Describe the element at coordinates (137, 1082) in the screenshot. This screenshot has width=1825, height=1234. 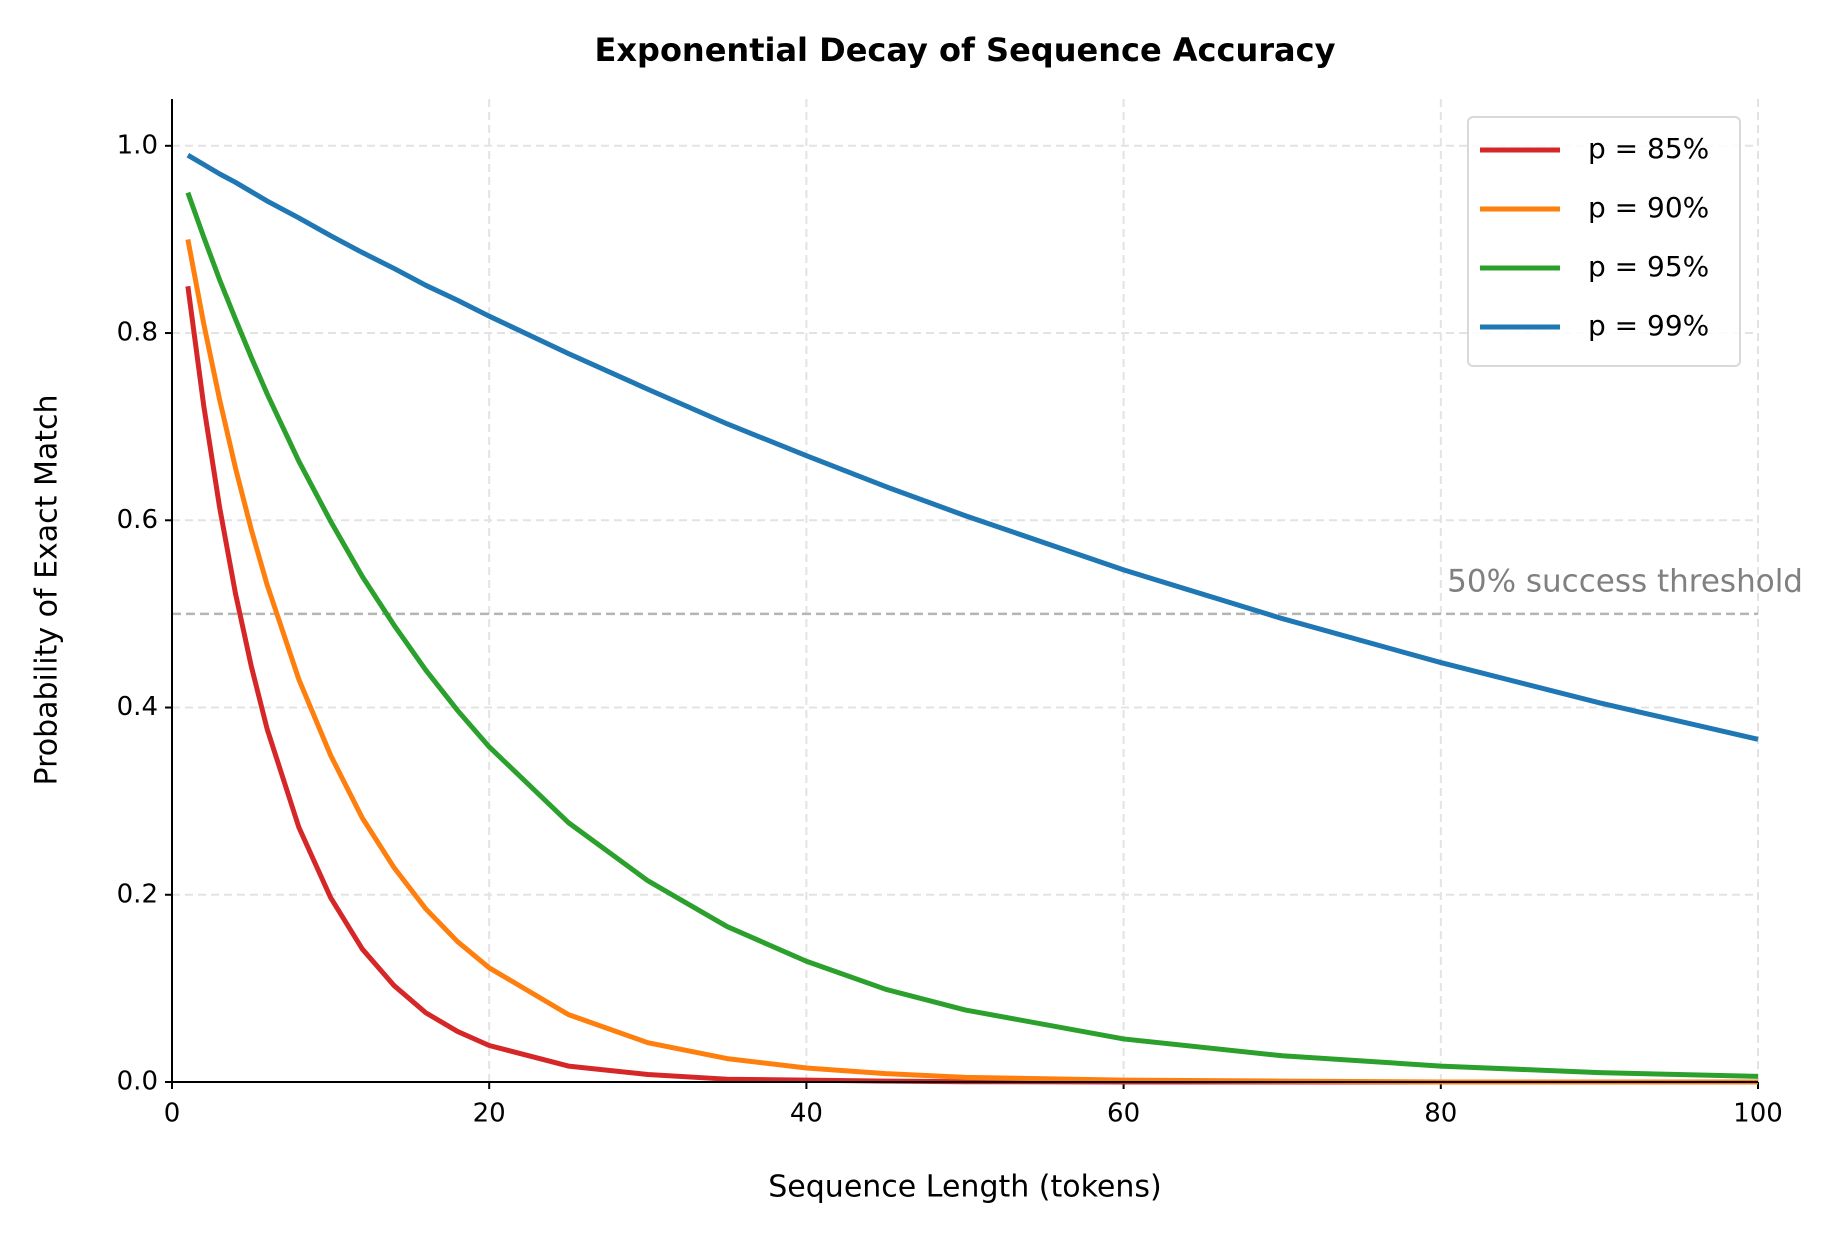
I see `y-tick-label: 0.0` at that location.